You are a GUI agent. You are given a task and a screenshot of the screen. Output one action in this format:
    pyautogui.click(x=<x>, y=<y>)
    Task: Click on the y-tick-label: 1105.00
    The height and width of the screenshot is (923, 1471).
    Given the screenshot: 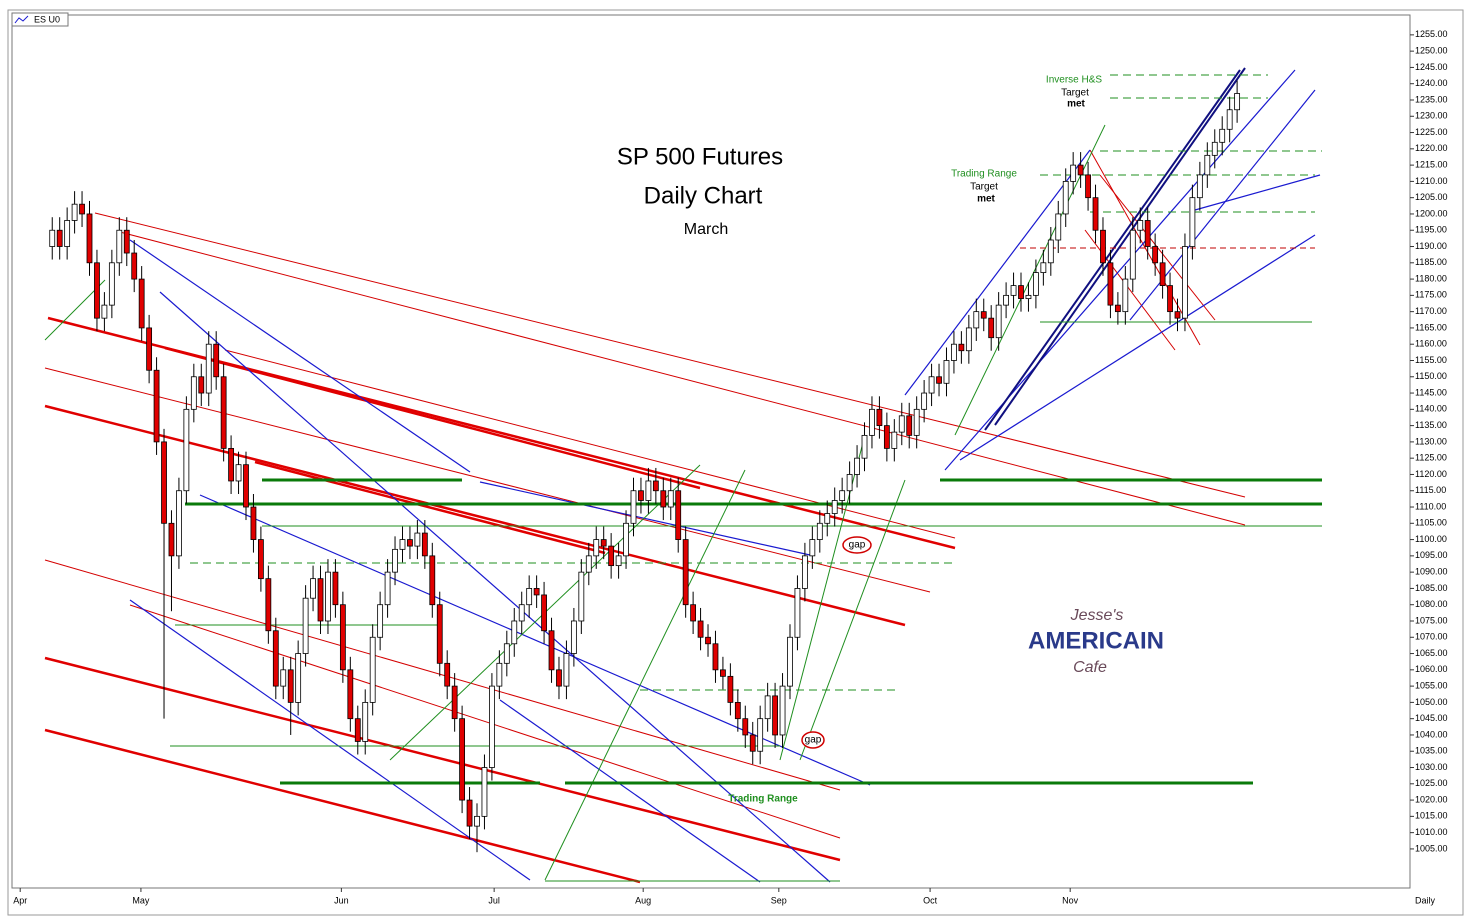 What is the action you would take?
    pyautogui.click(x=1431, y=523)
    